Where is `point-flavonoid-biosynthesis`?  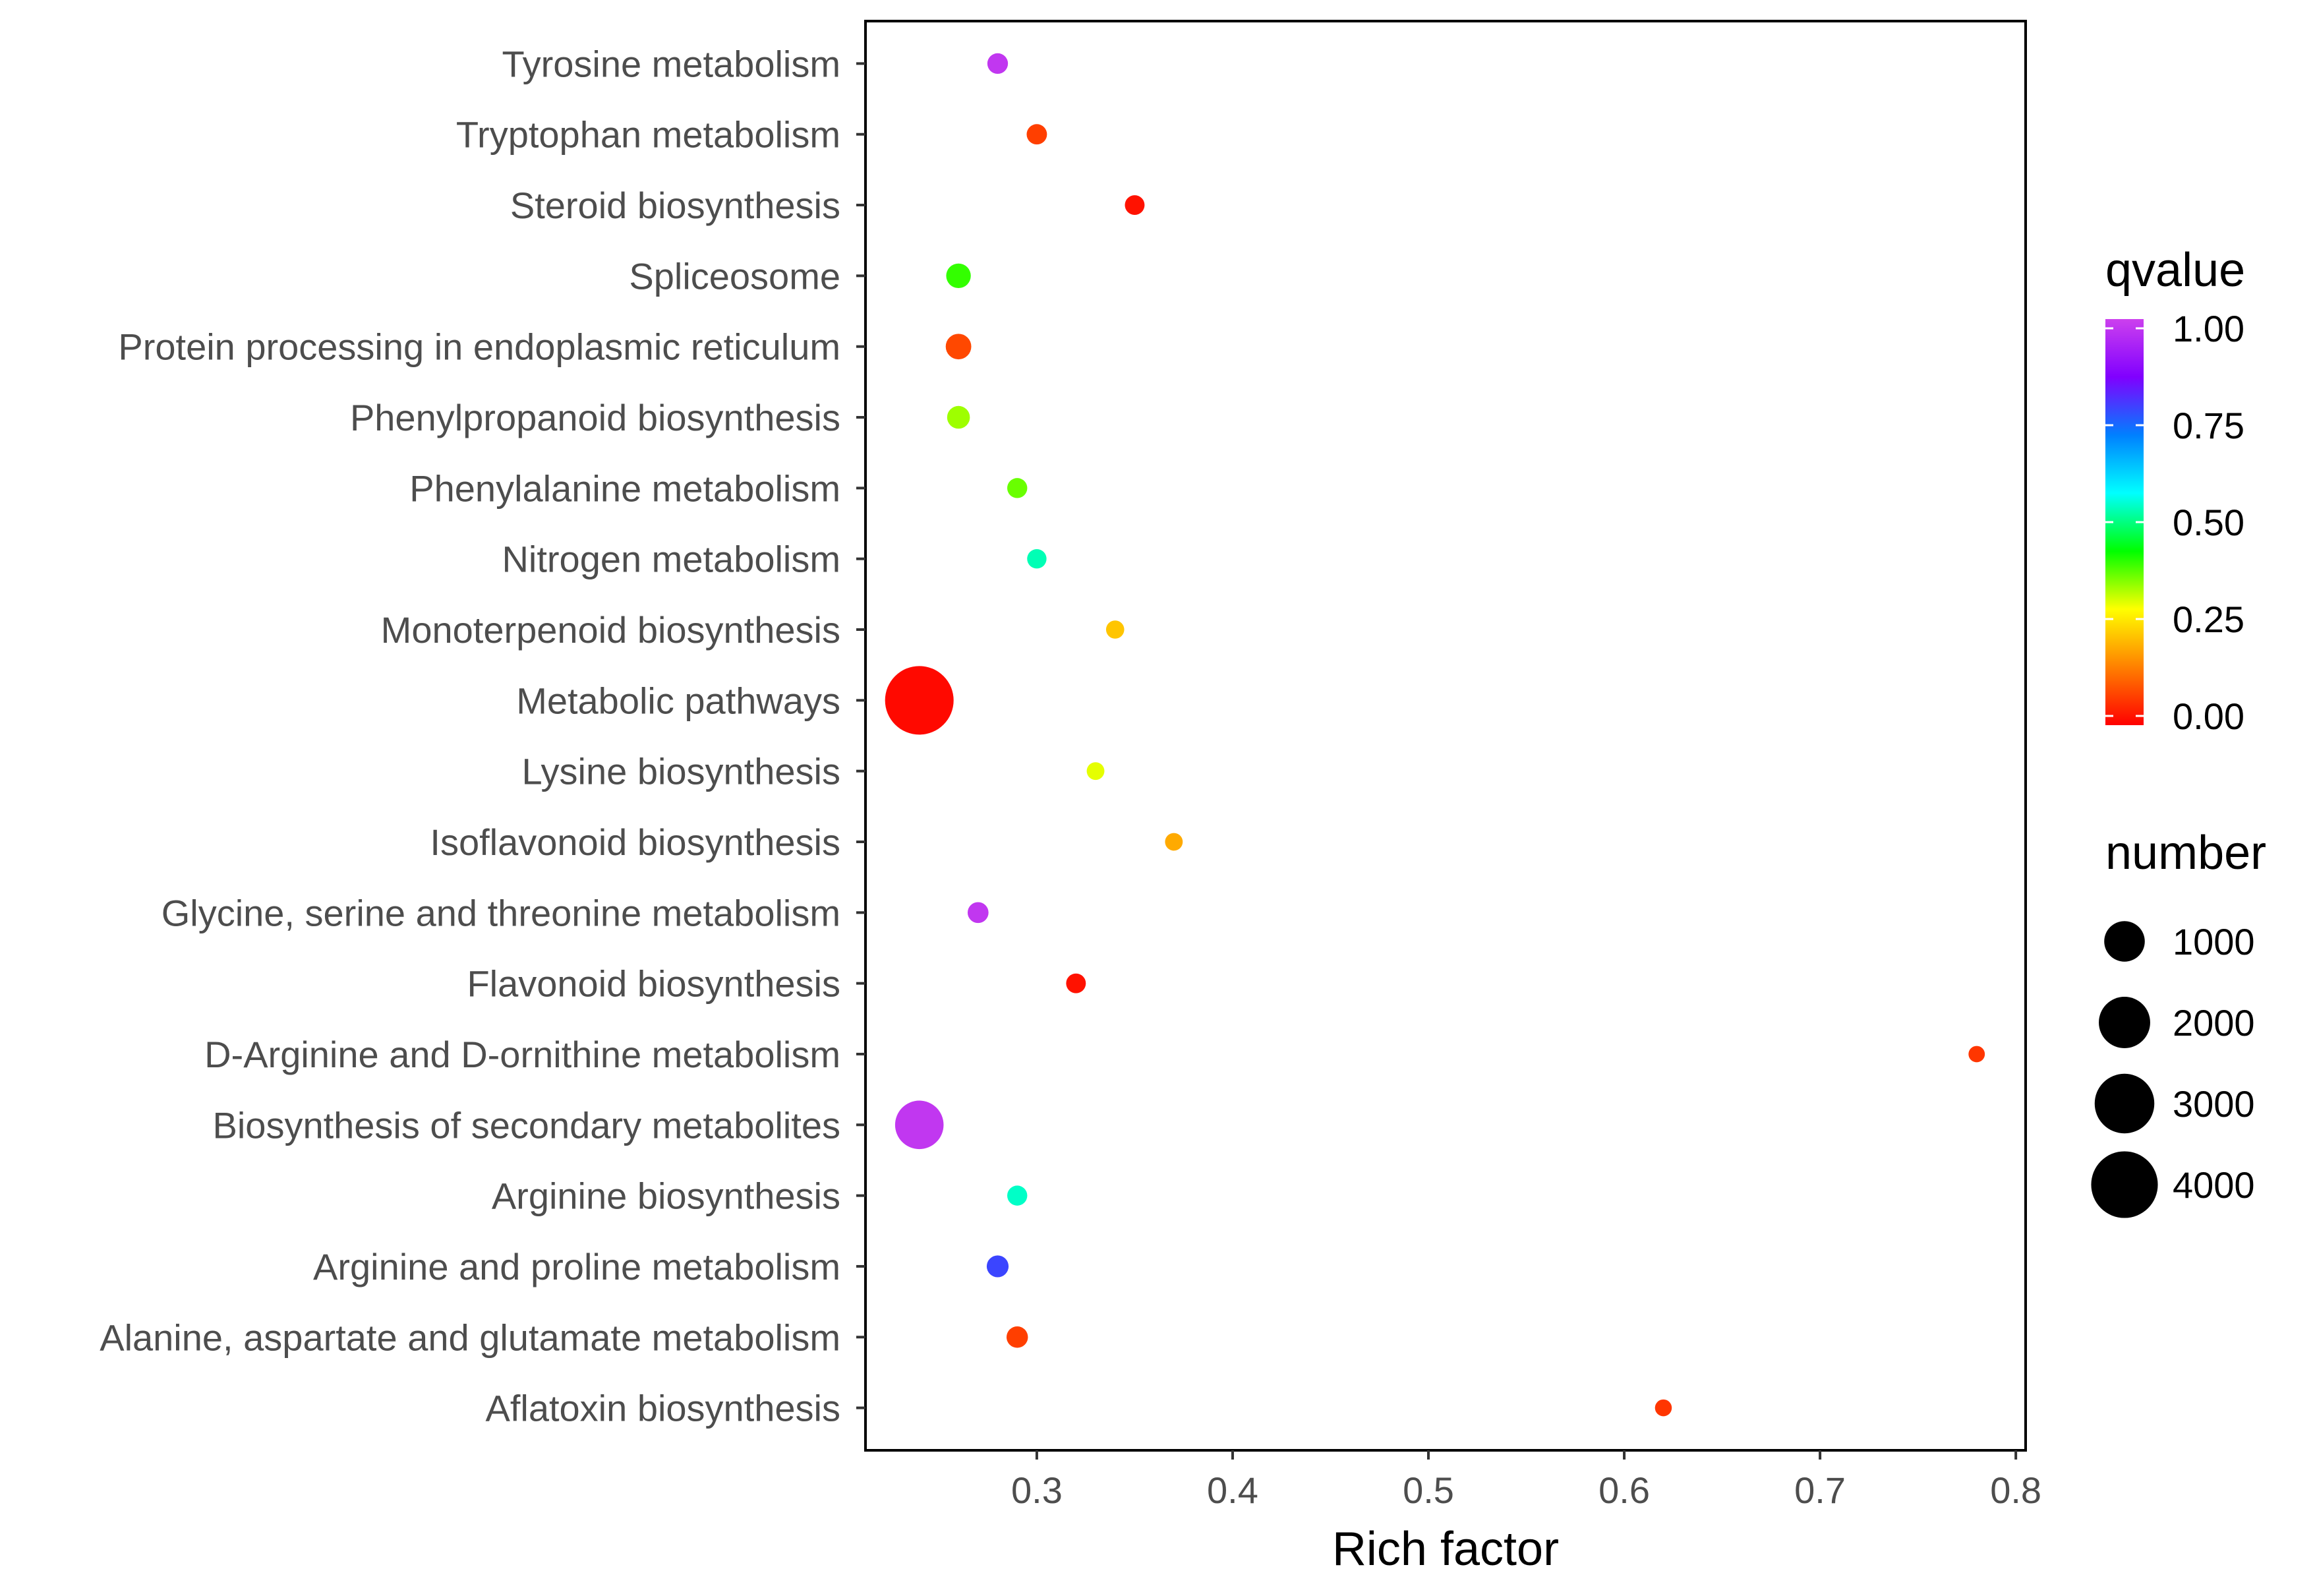 point-flavonoid-biosynthesis is located at coordinates (1076, 983).